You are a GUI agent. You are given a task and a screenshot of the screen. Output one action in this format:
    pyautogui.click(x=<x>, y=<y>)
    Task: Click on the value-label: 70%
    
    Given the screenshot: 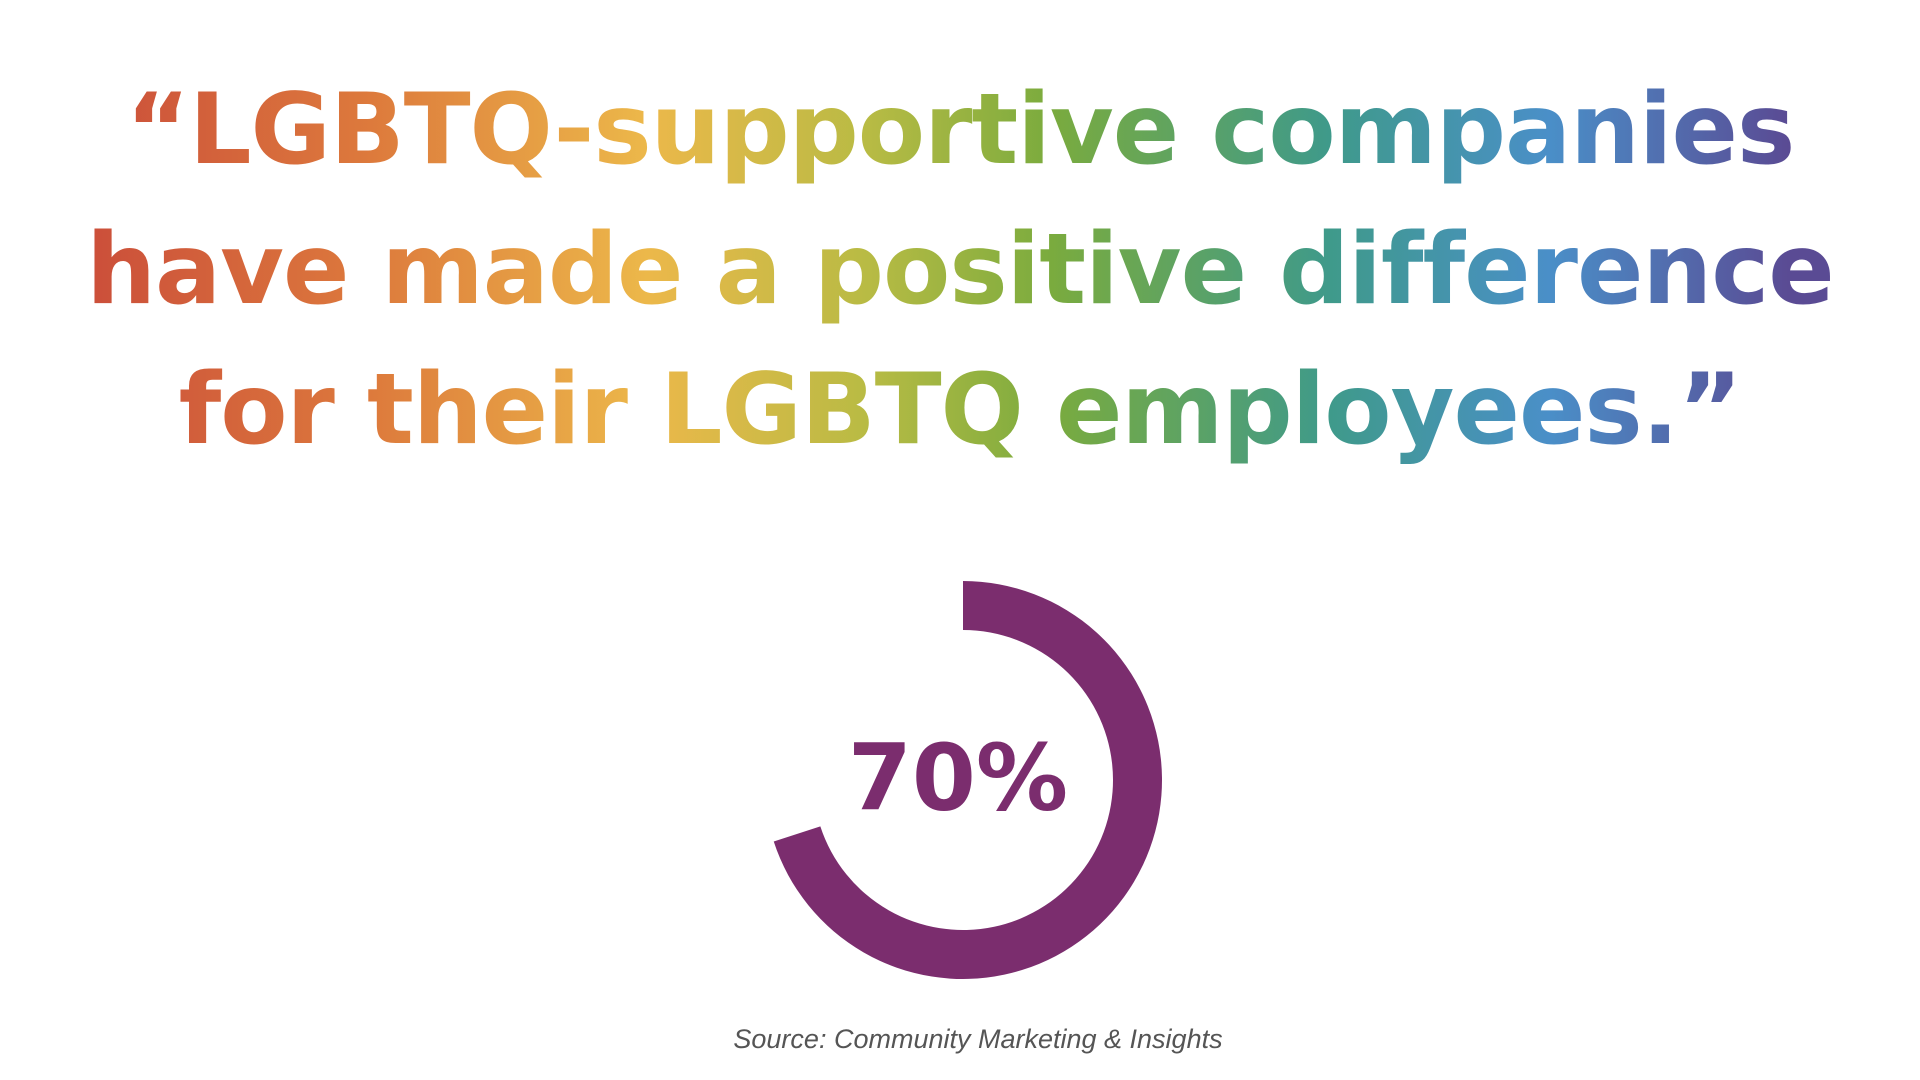 What is the action you would take?
    pyautogui.click(x=958, y=777)
    